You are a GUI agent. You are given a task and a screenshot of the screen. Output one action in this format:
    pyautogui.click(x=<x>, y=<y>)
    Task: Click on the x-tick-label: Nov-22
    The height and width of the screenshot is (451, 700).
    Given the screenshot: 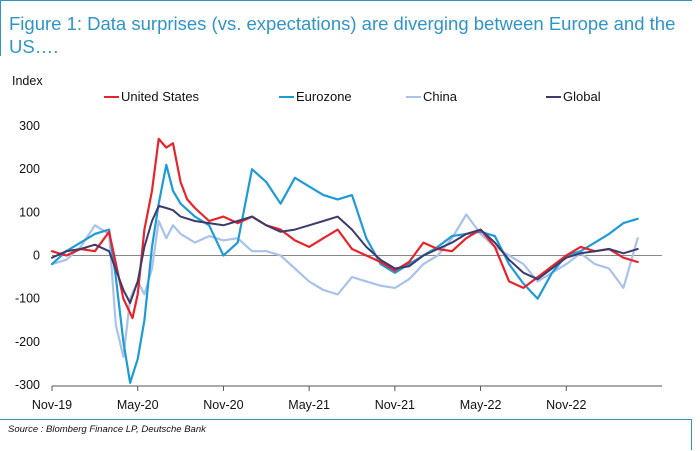 What is the action you would take?
    pyautogui.click(x=566, y=405)
    